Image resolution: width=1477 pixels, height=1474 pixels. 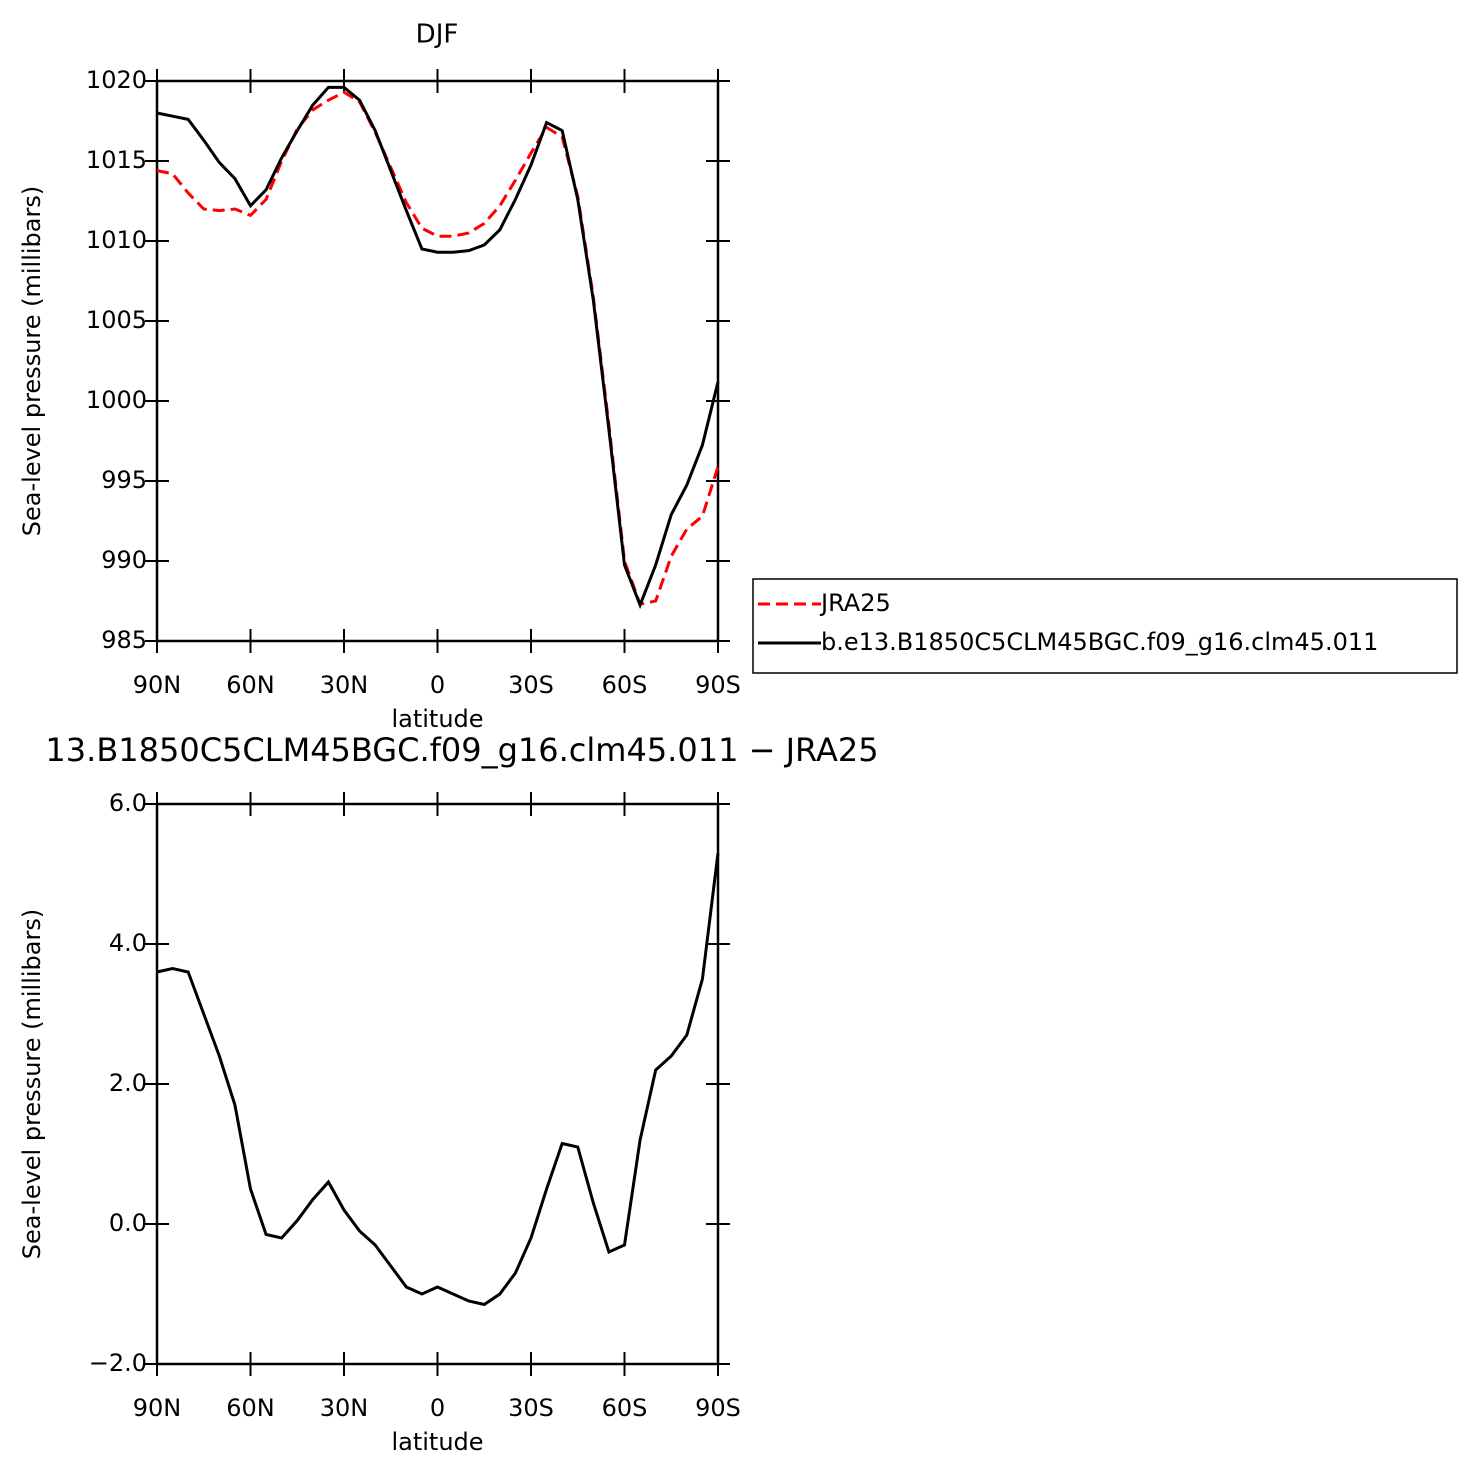 What do you see at coordinates (116, 160) in the screenshot?
I see `y-tick-label: 1015` at bounding box center [116, 160].